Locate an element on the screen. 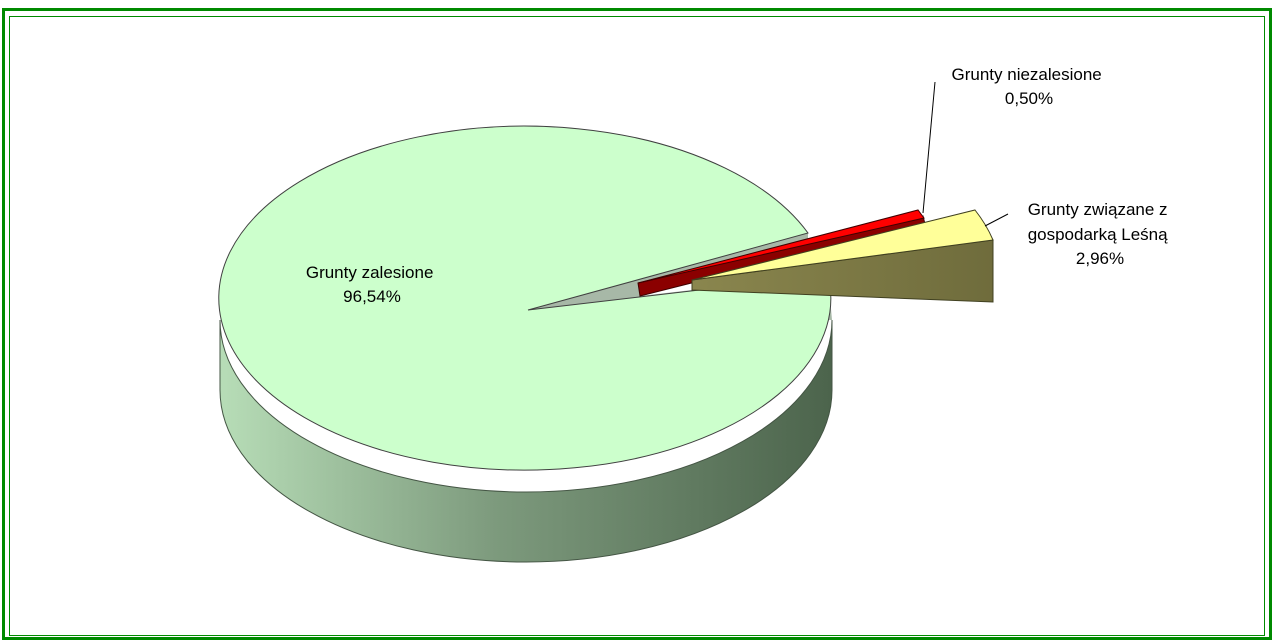  label-value-grunty-zalesione: 96,54% is located at coordinates (372, 296).